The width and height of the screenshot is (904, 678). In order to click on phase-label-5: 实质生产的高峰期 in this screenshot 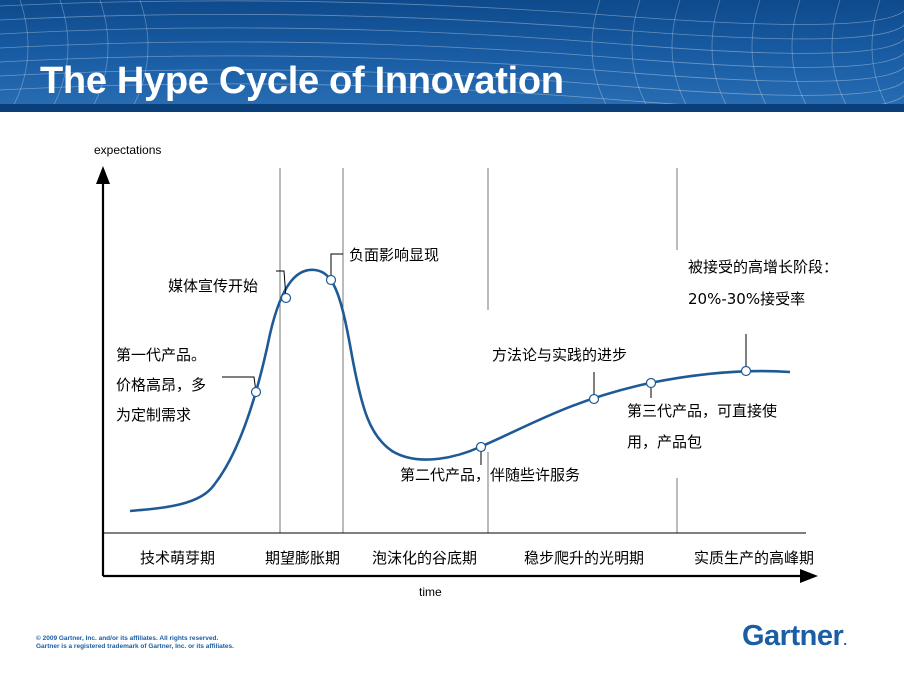, I will do `click(754, 558)`.